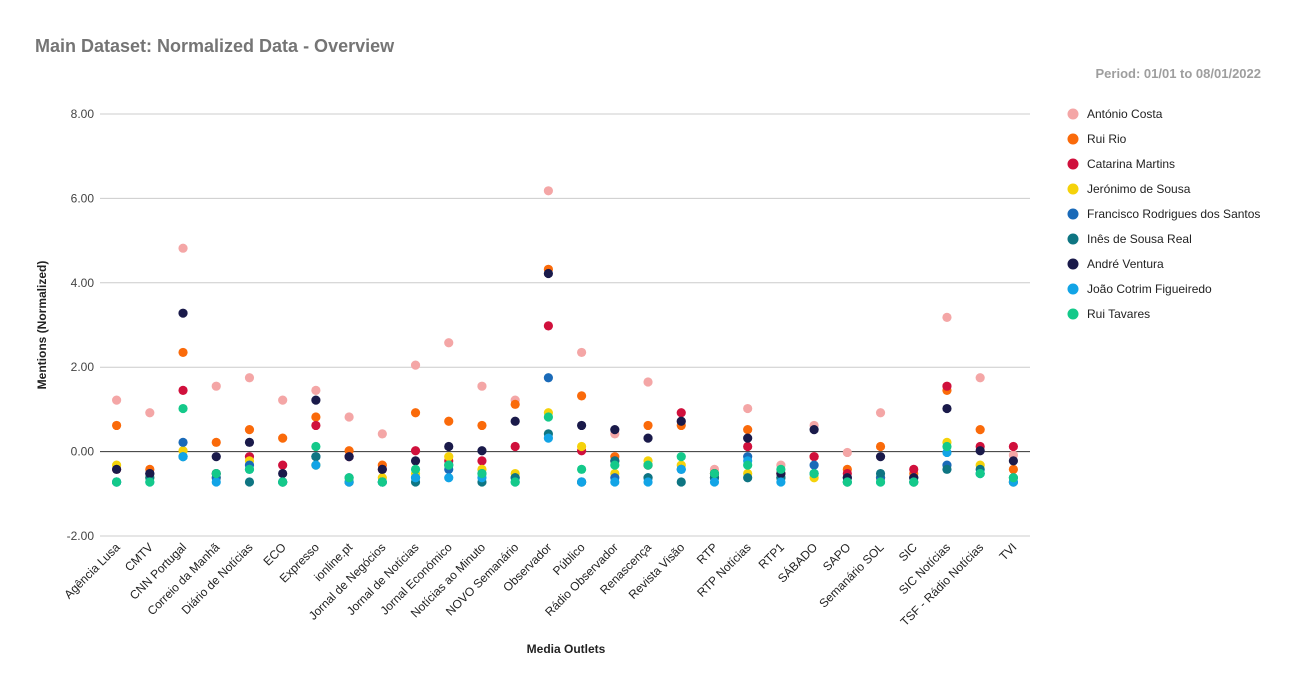 The image size is (1296, 691). What do you see at coordinates (1139, 239) in the screenshot?
I see `legend-label: Inês de Sousa Real` at bounding box center [1139, 239].